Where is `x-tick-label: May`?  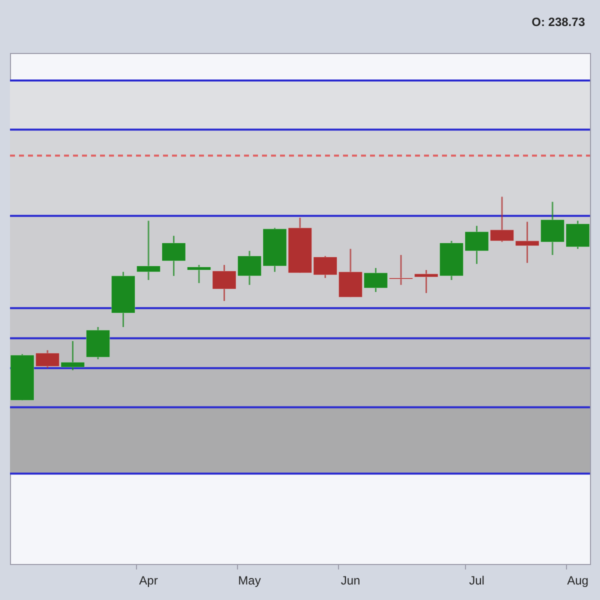 x-tick-label: May is located at coordinates (249, 581).